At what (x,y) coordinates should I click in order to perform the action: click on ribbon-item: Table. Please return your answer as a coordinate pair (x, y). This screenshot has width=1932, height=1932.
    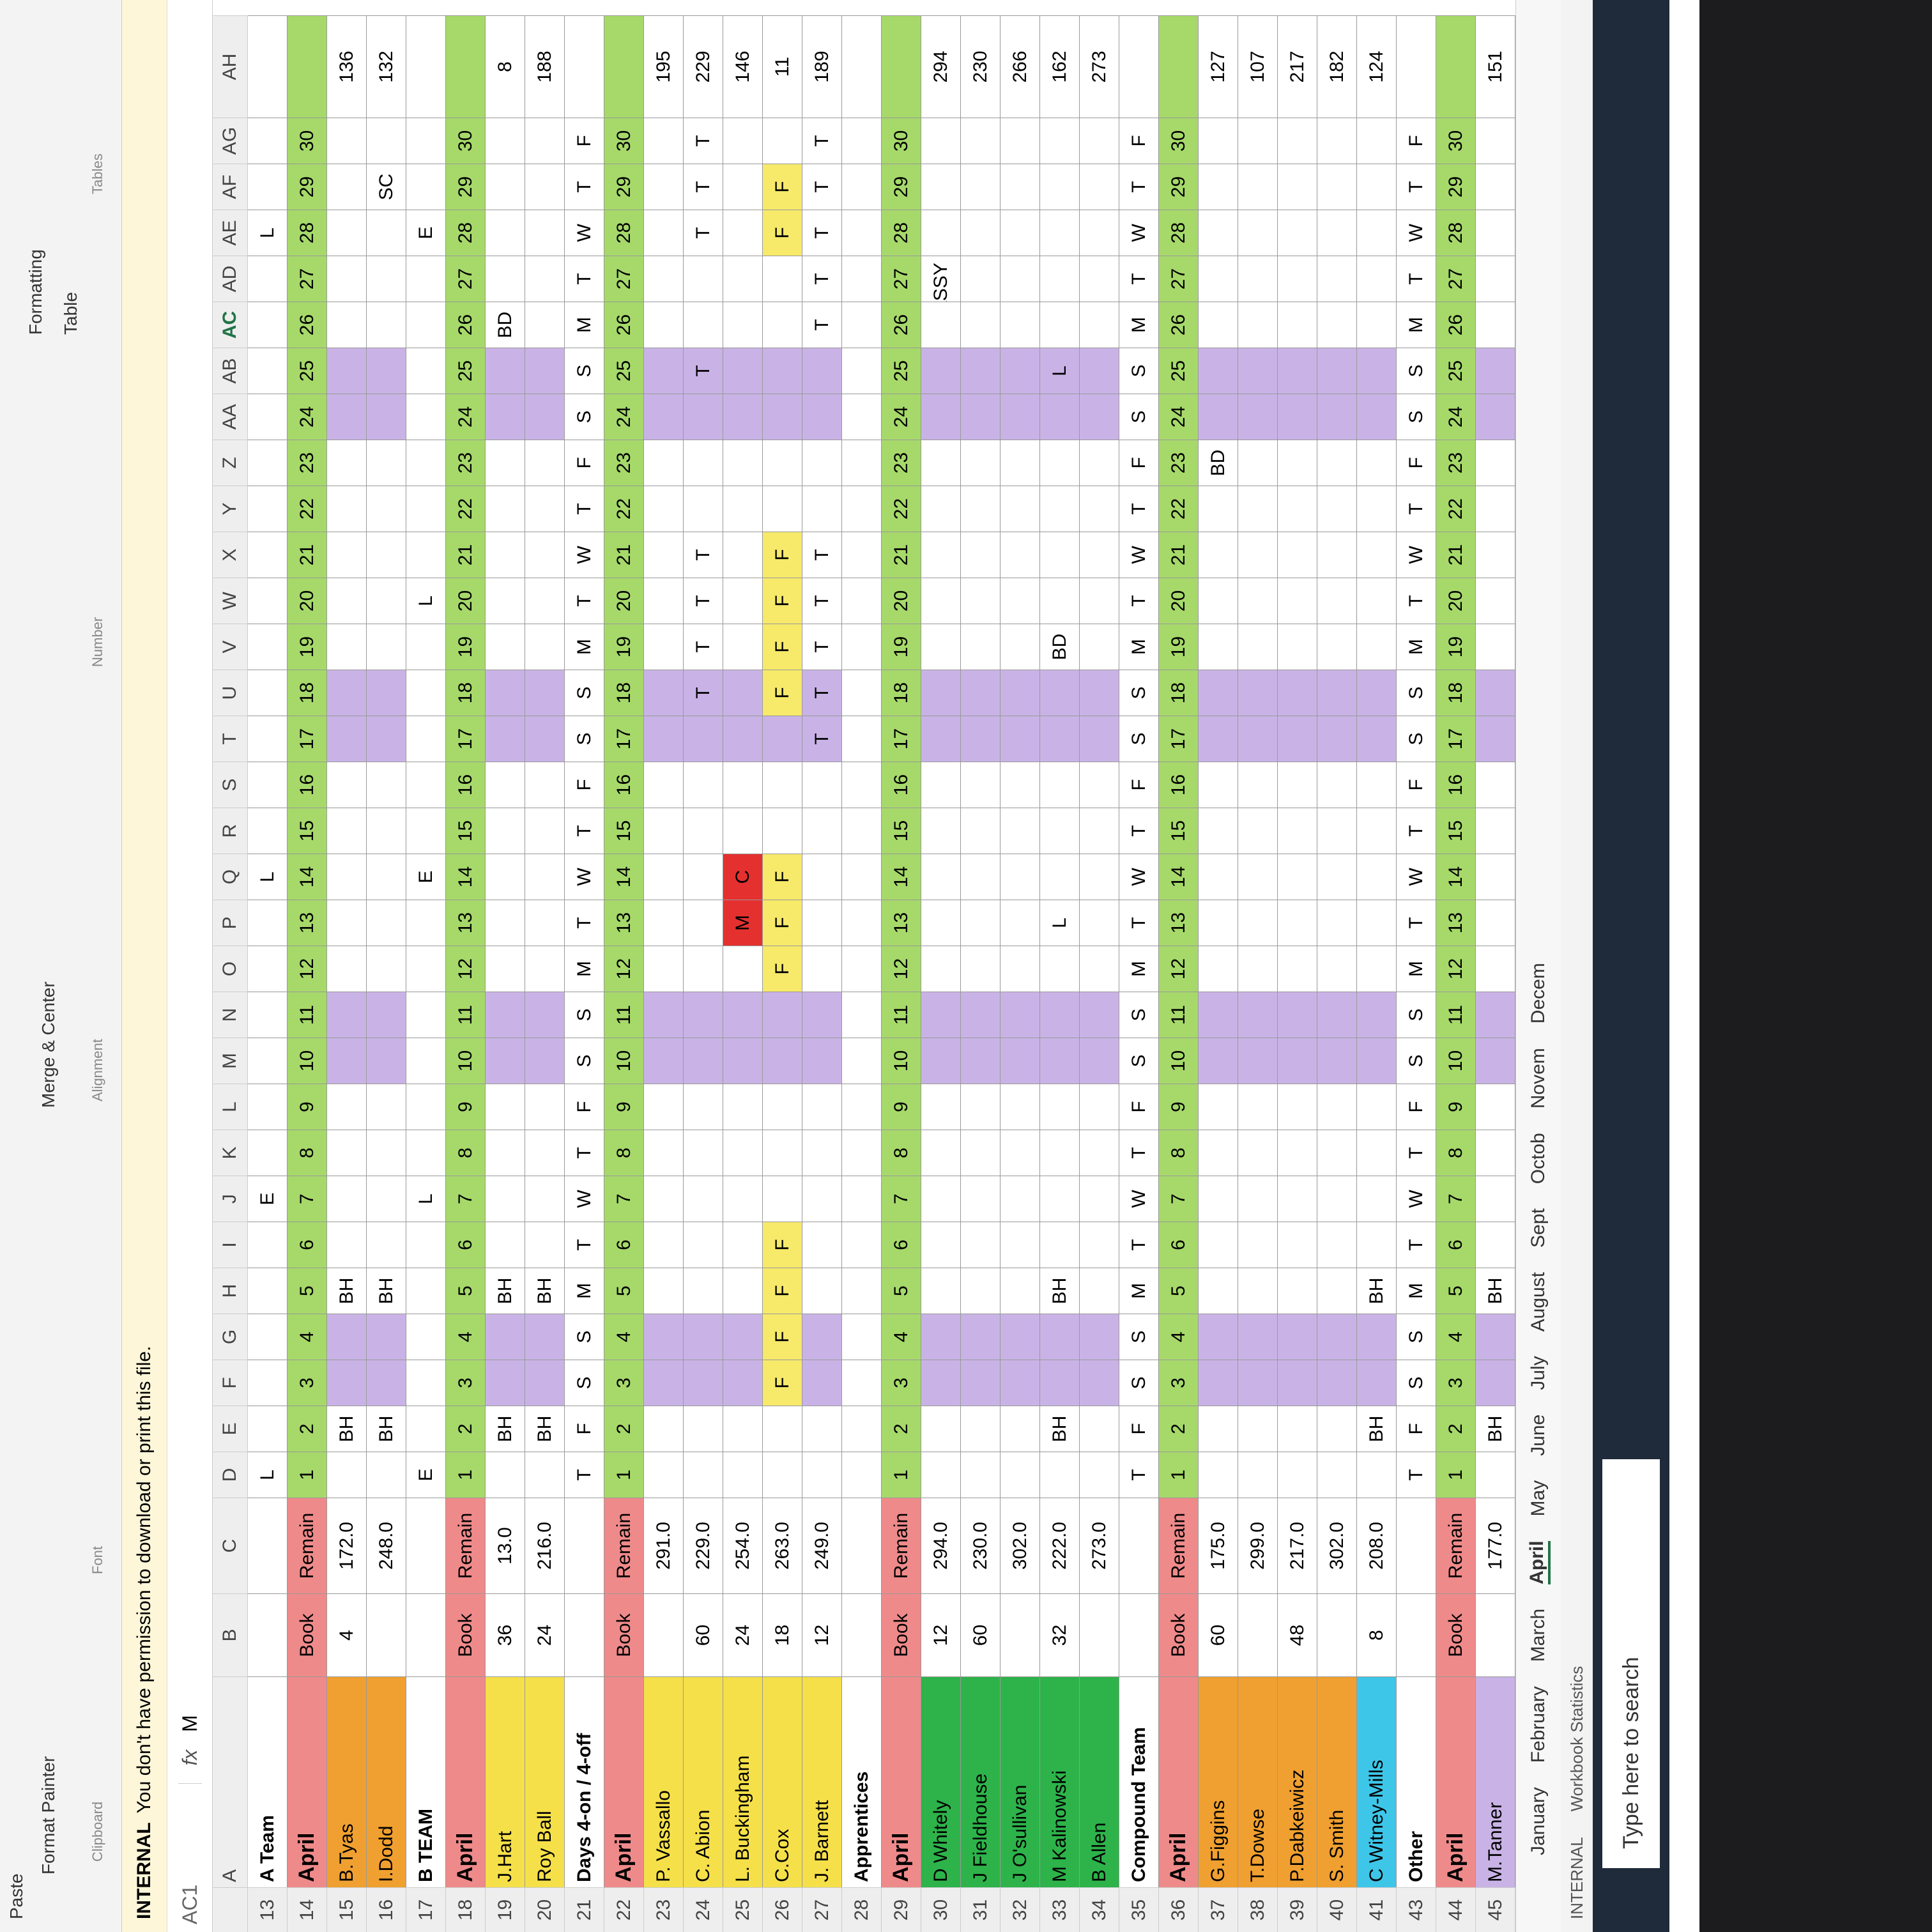
    Looking at the image, I should click on (70, 313).